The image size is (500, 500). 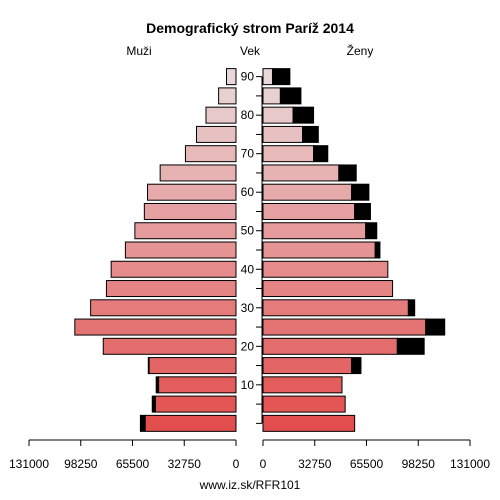 I want to click on age-tick-label: 30, so click(x=248, y=308).